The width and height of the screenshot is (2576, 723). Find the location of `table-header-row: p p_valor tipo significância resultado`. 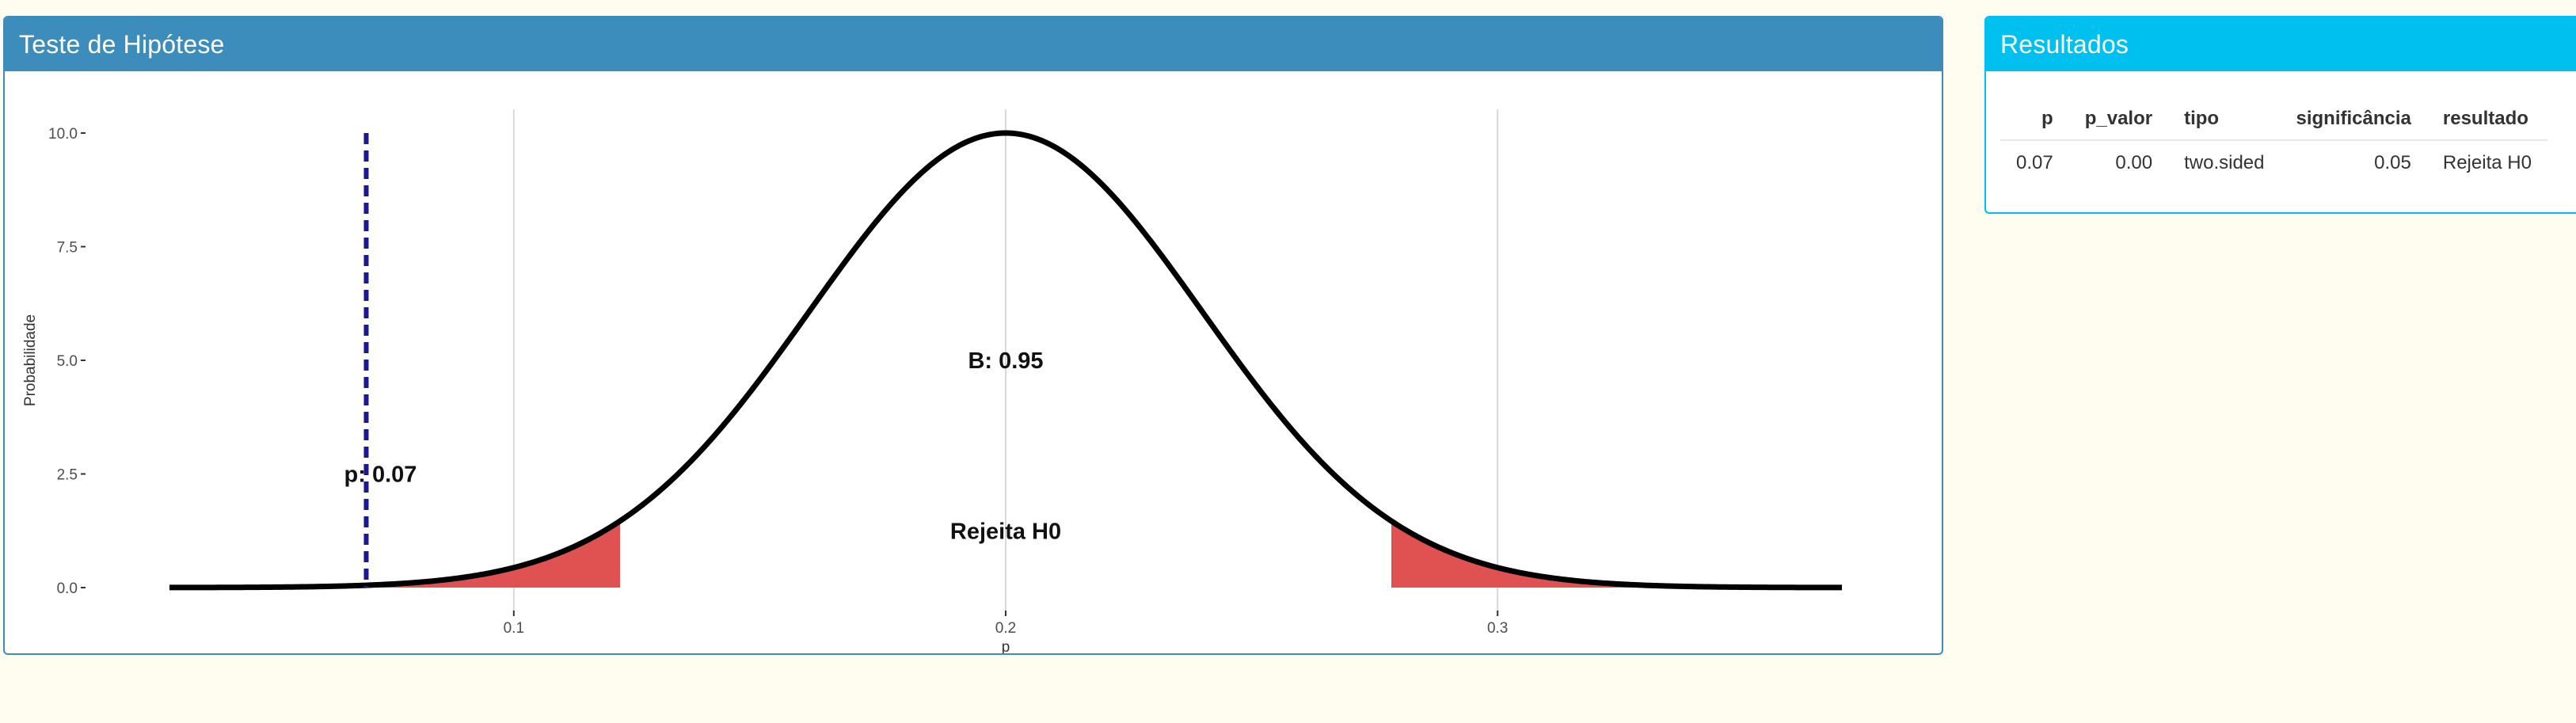

table-header-row: p p_valor tipo significância resultado is located at coordinates (2273, 119).